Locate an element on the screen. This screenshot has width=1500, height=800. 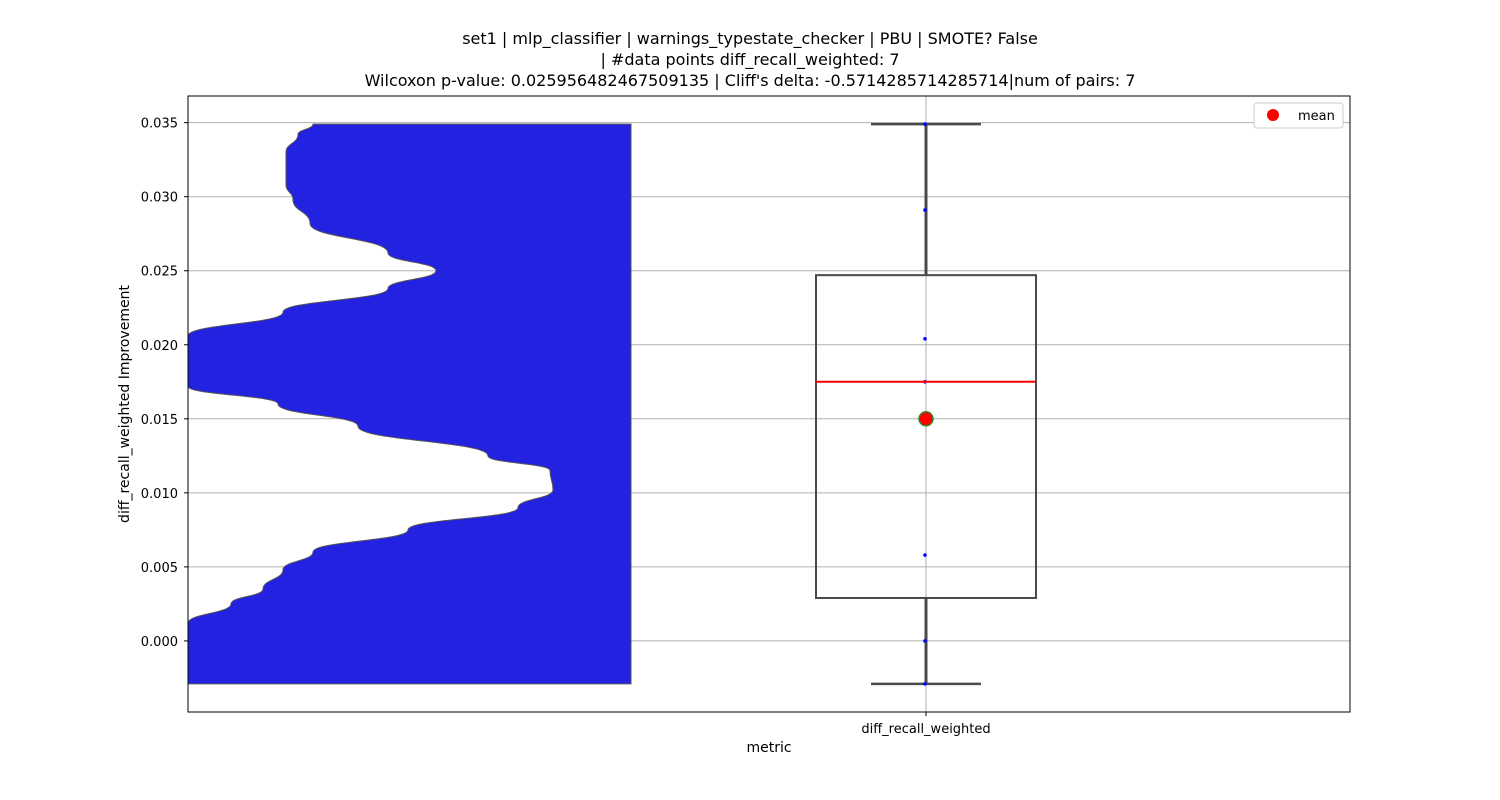
y-tick-label: 0.035 is located at coordinates (159, 124).